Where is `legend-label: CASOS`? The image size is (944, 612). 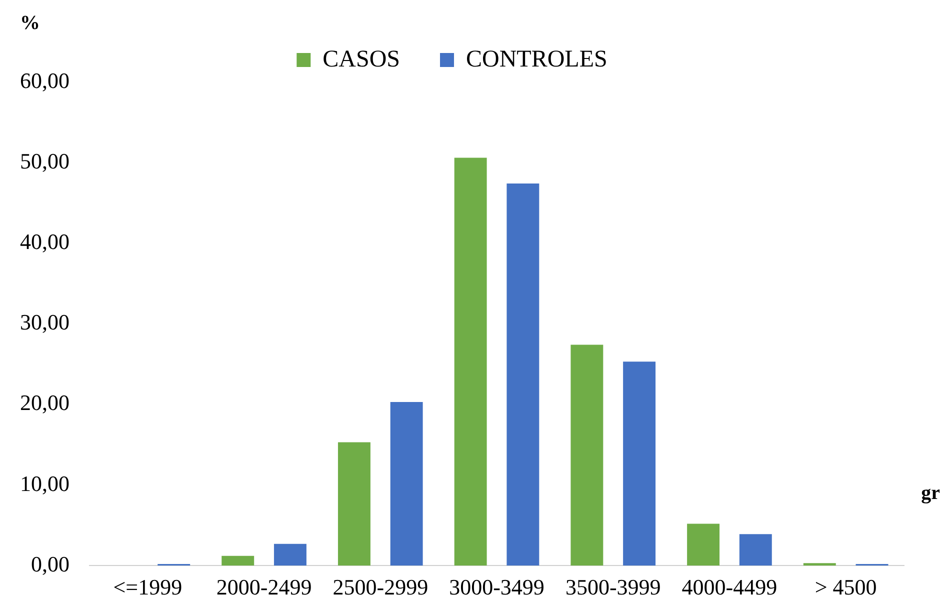
legend-label: CASOS is located at coordinates (361, 59).